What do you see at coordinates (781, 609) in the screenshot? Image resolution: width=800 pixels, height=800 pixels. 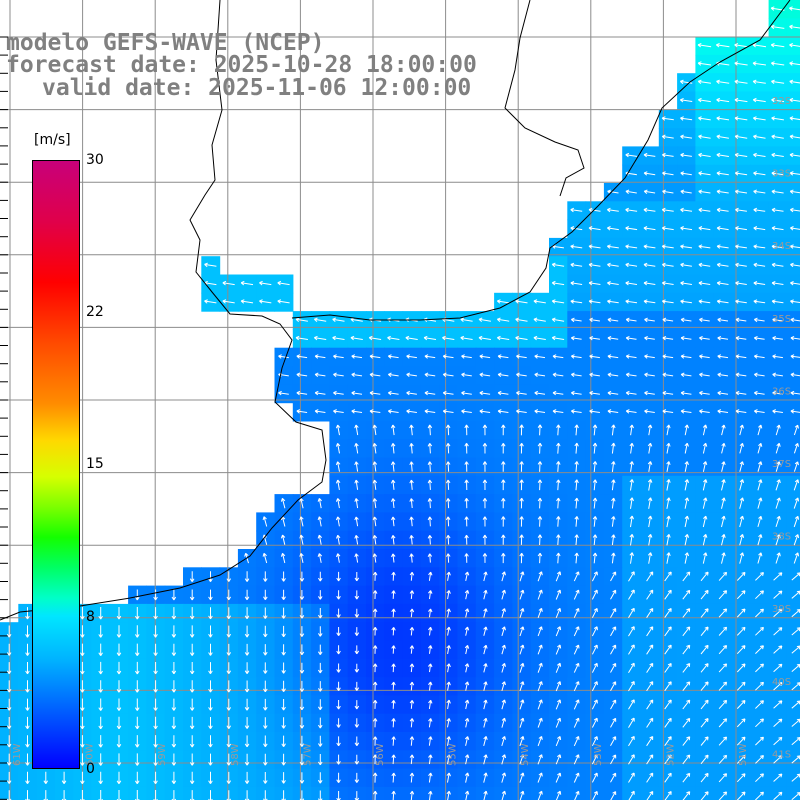 I see `lat-label: 39S` at bounding box center [781, 609].